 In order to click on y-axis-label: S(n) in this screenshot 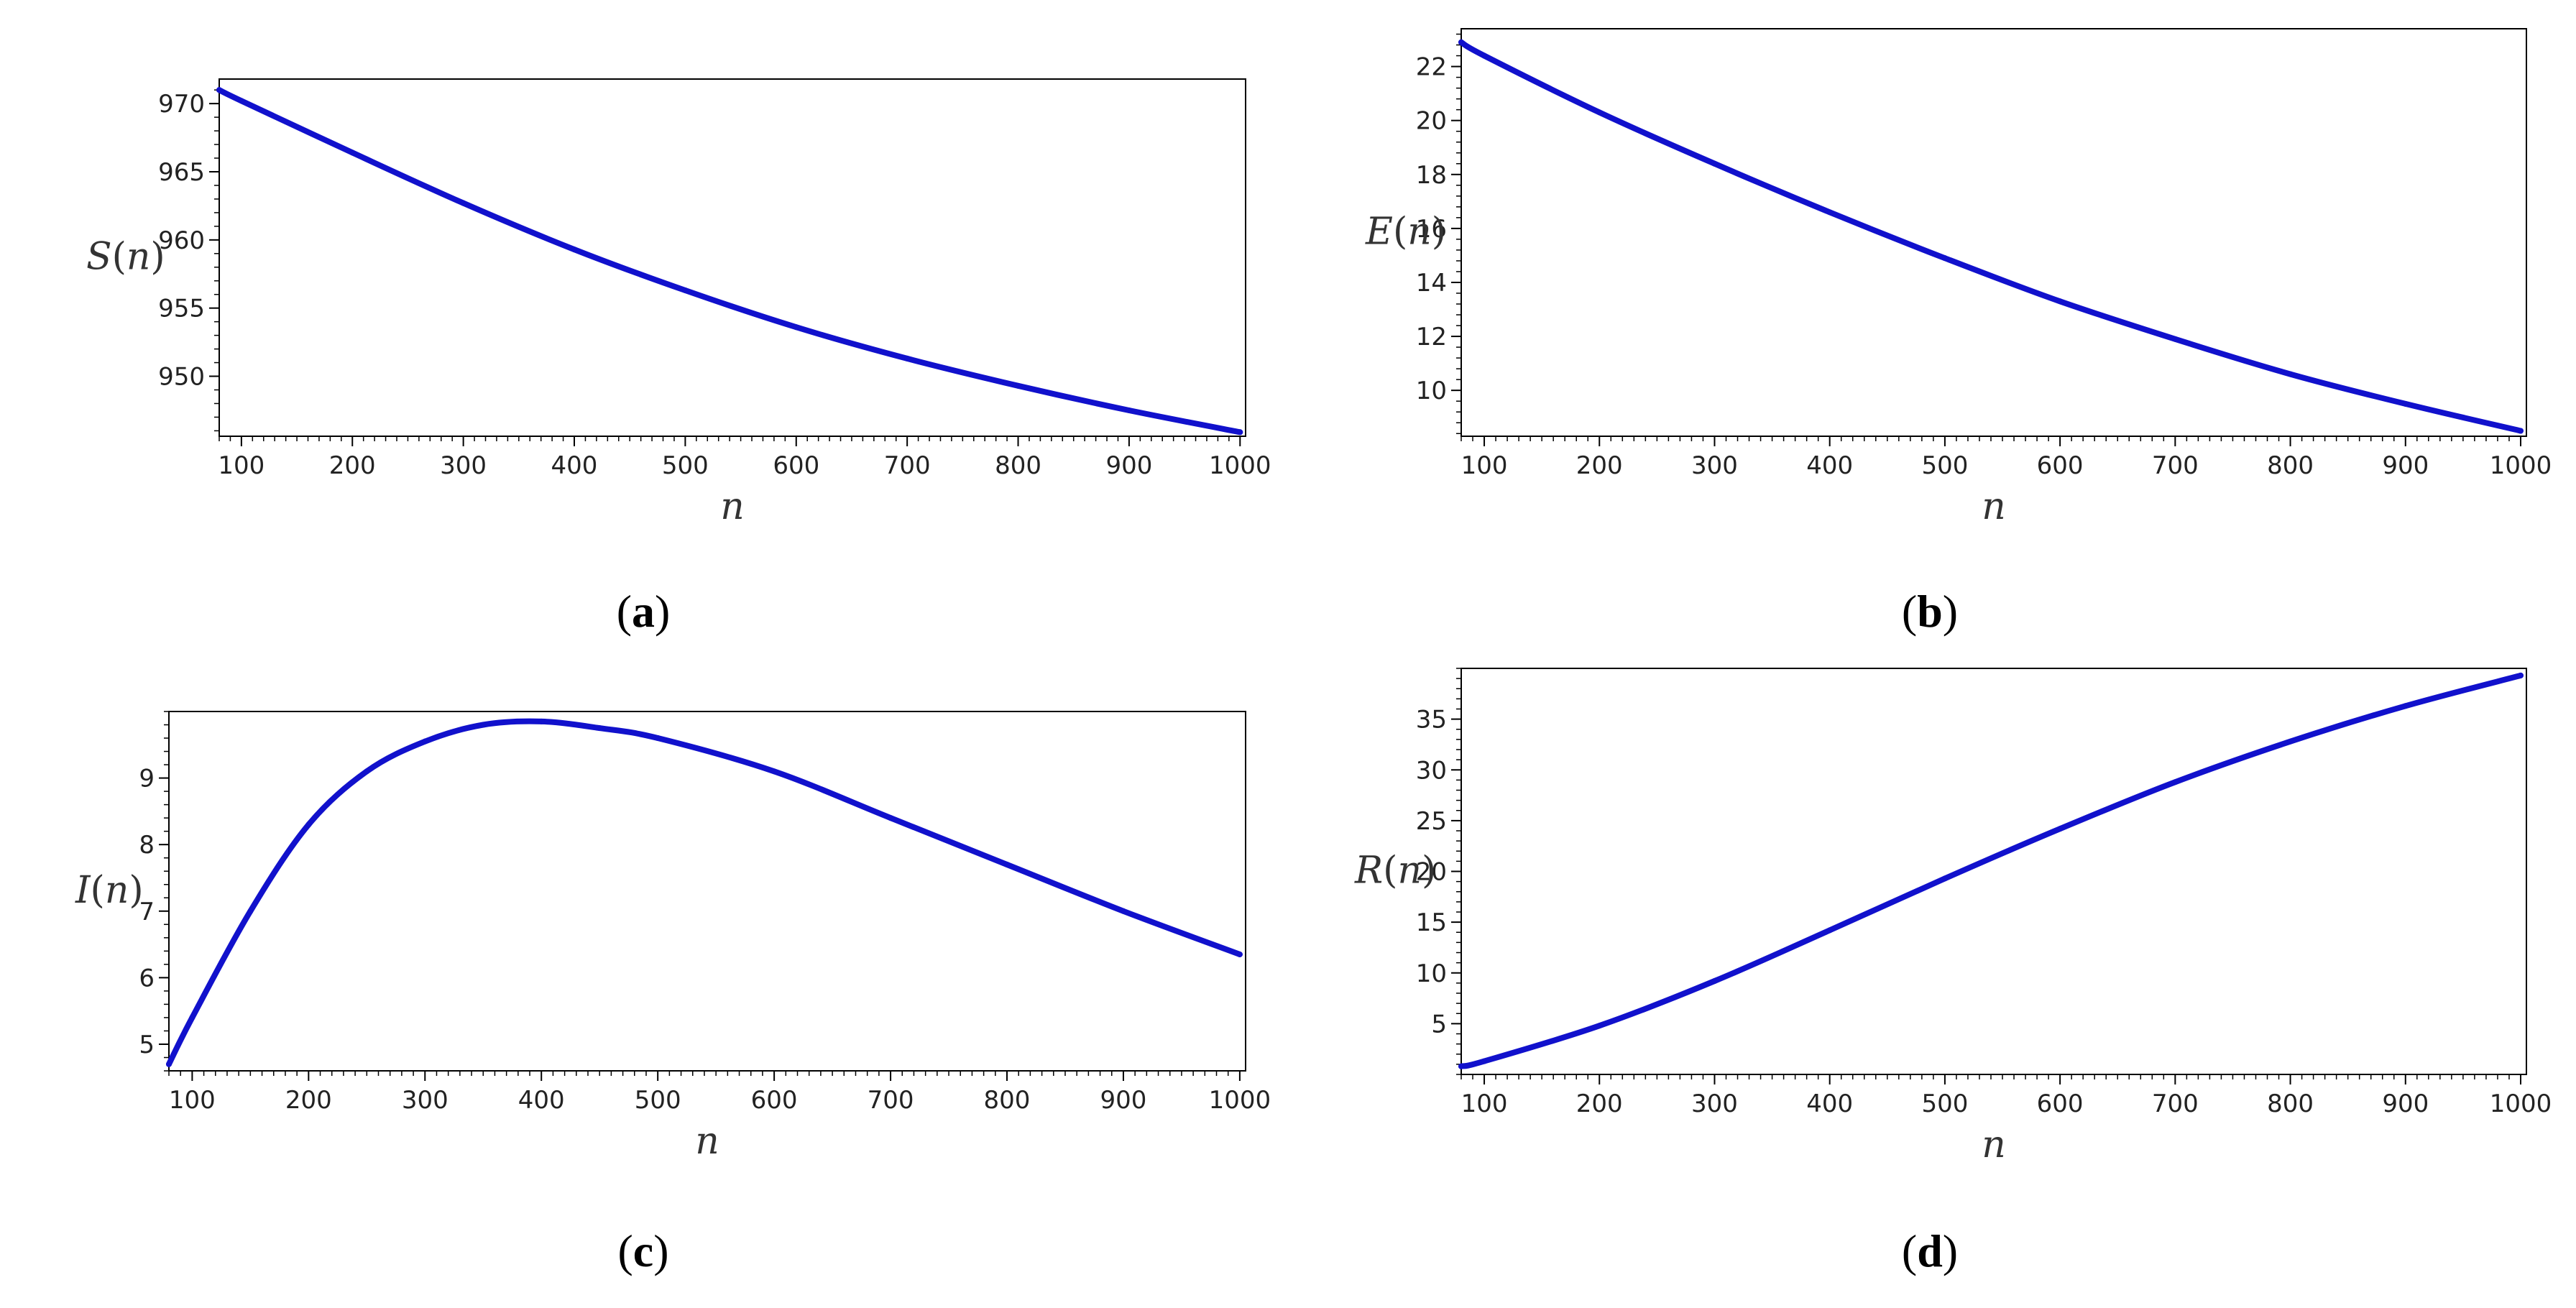, I will do `click(125, 257)`.